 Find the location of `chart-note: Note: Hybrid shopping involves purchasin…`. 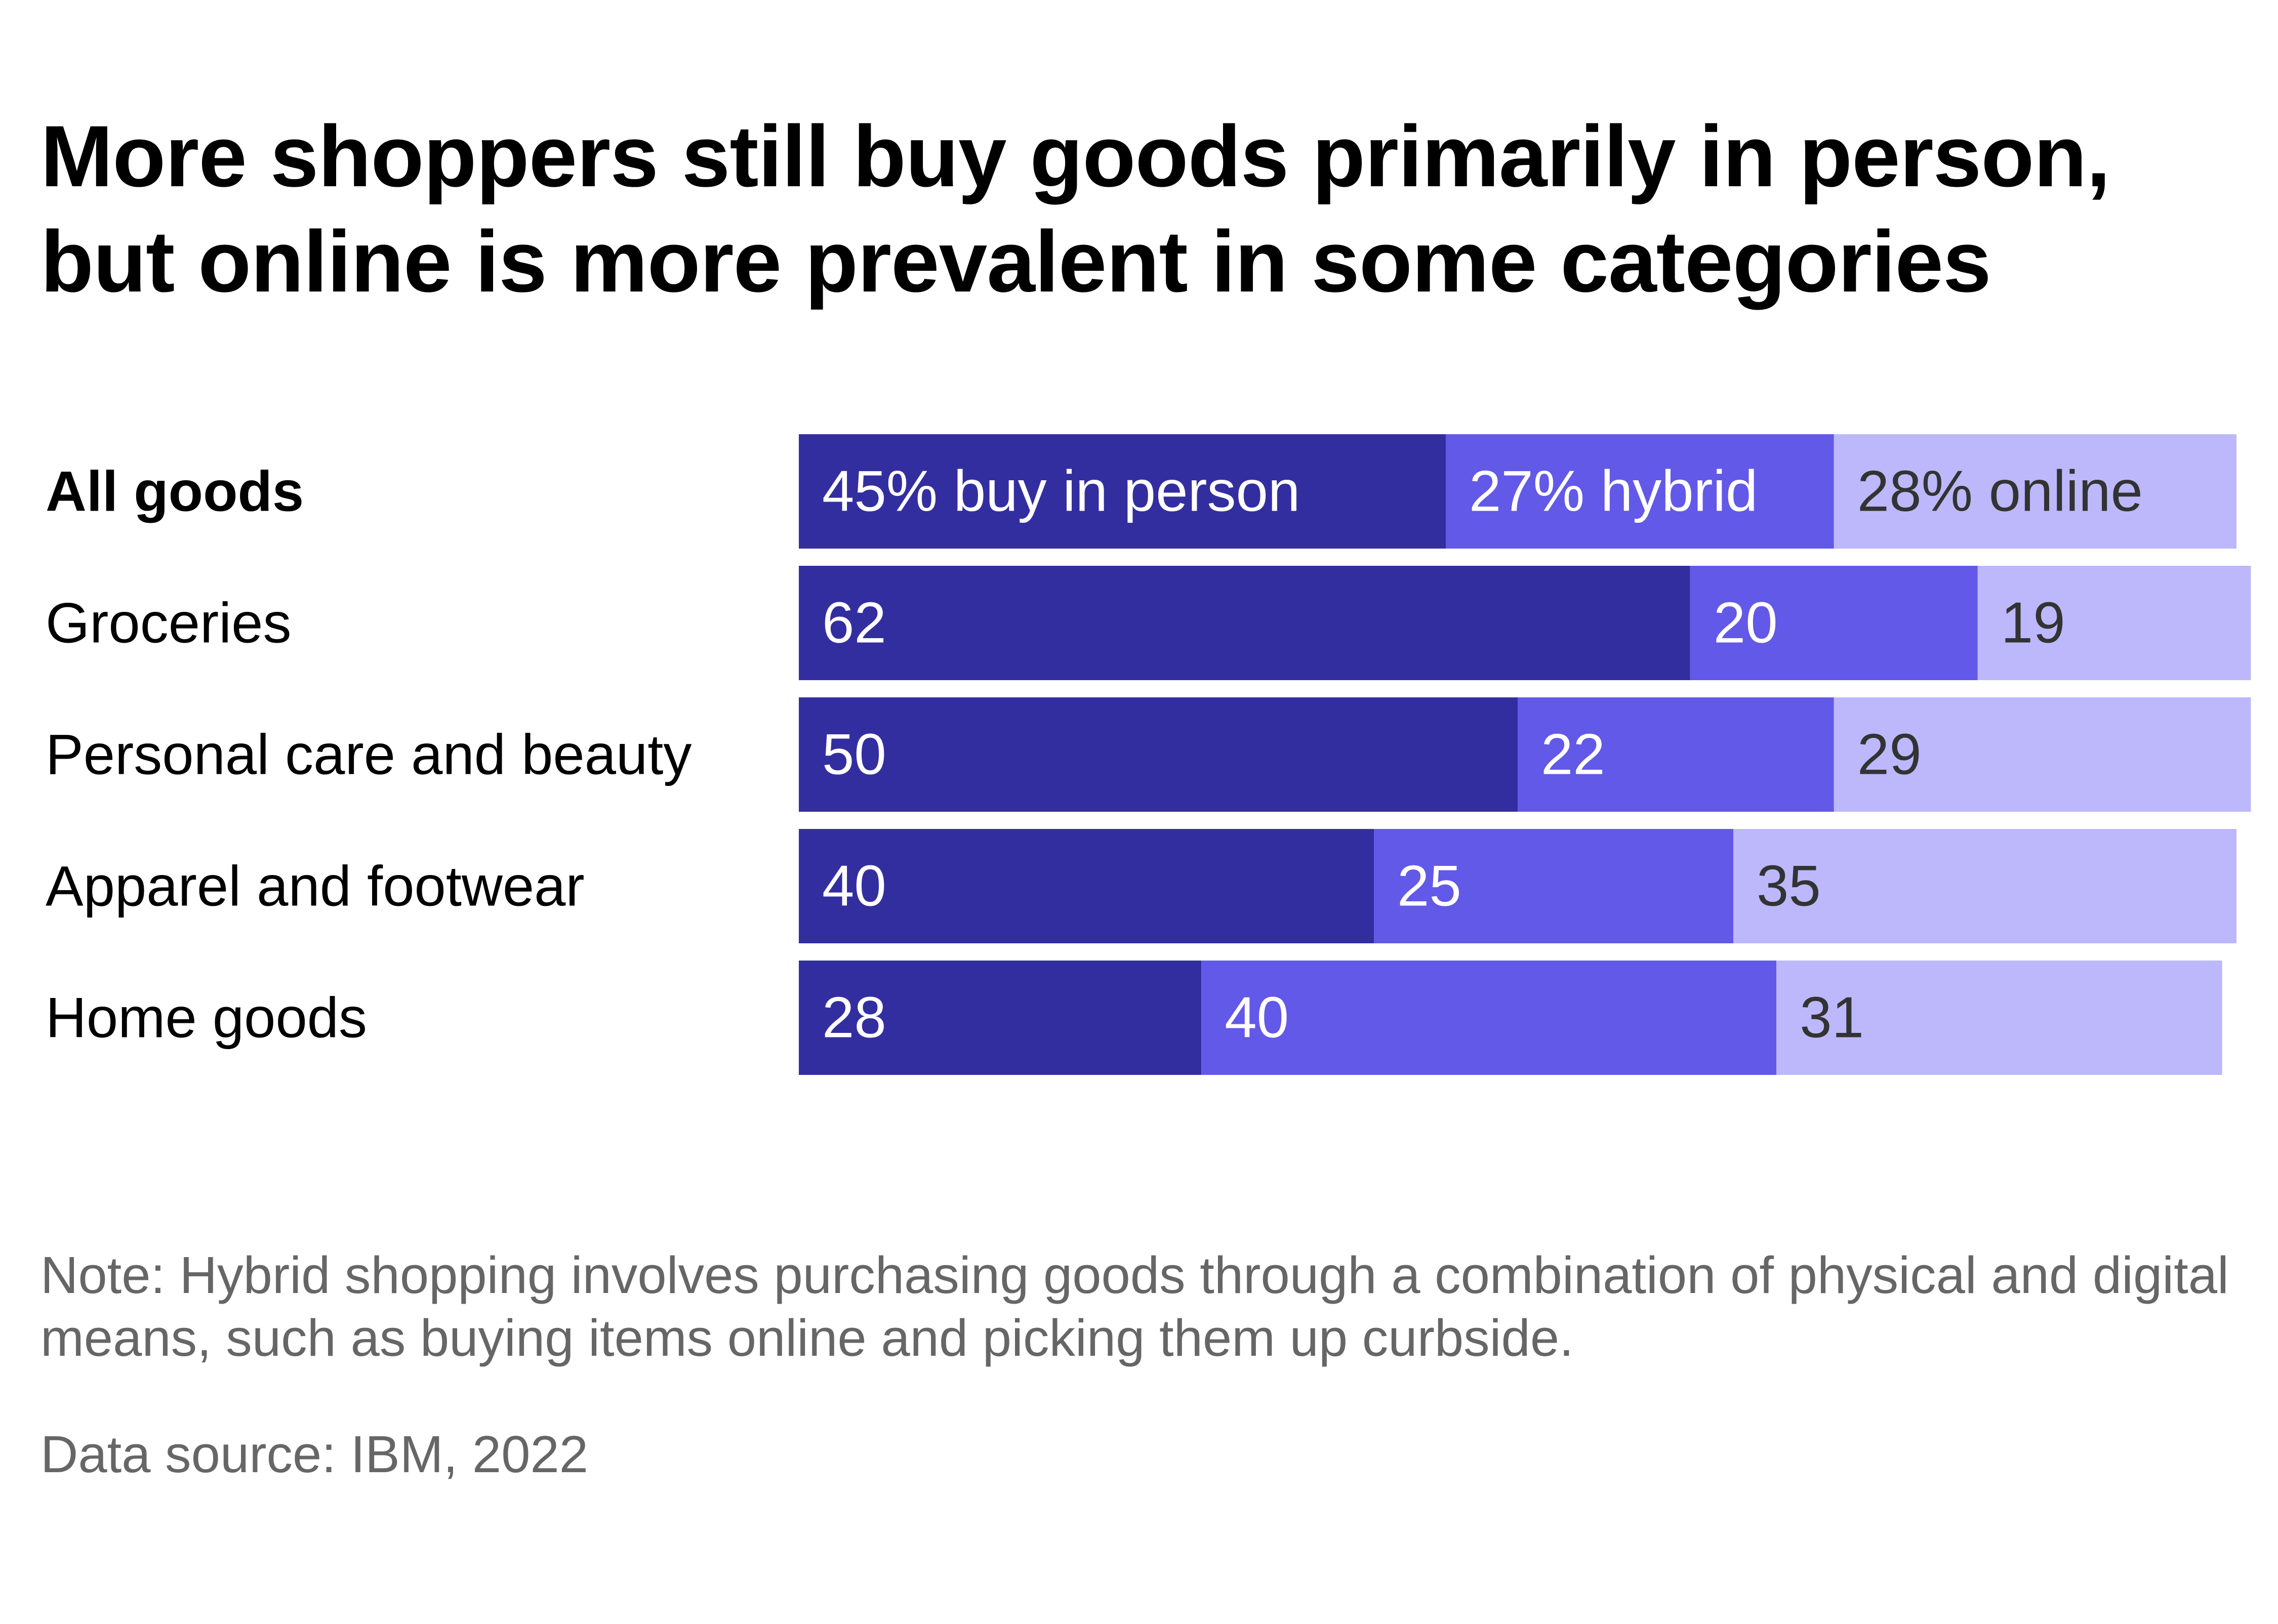

chart-note: Note: Hybrid shopping involves purchasin… is located at coordinates (1134, 1306).